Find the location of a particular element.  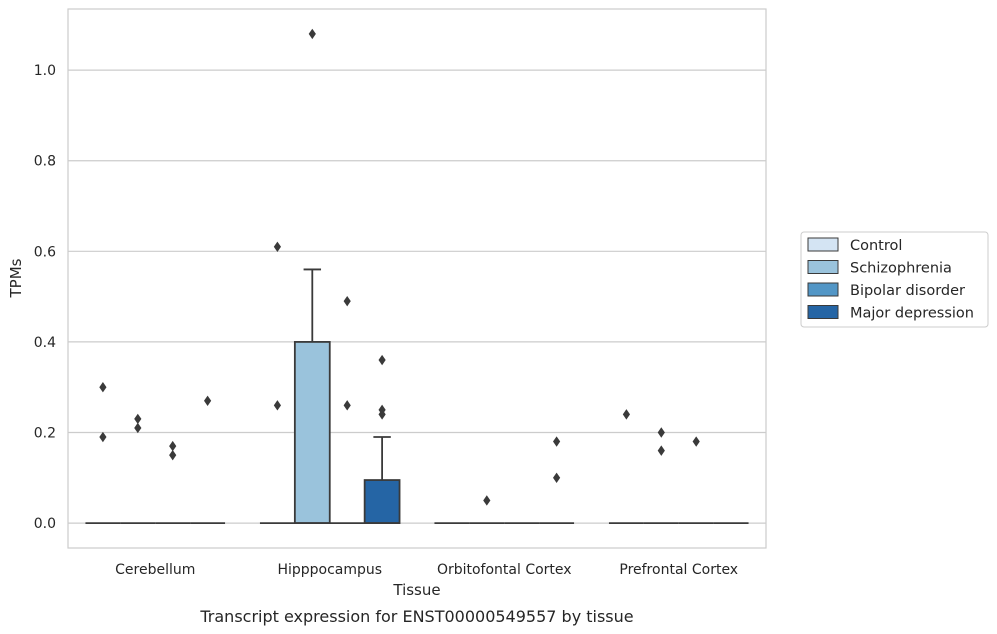

y-tick-label: 0.0 is located at coordinates (45, 524).